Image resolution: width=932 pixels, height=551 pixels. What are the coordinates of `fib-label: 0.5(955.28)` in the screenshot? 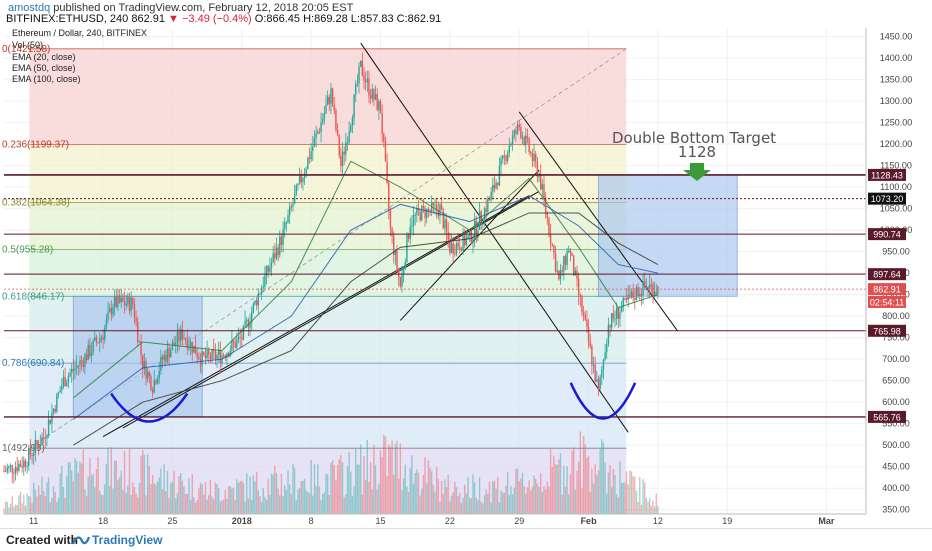 It's located at (27, 249).